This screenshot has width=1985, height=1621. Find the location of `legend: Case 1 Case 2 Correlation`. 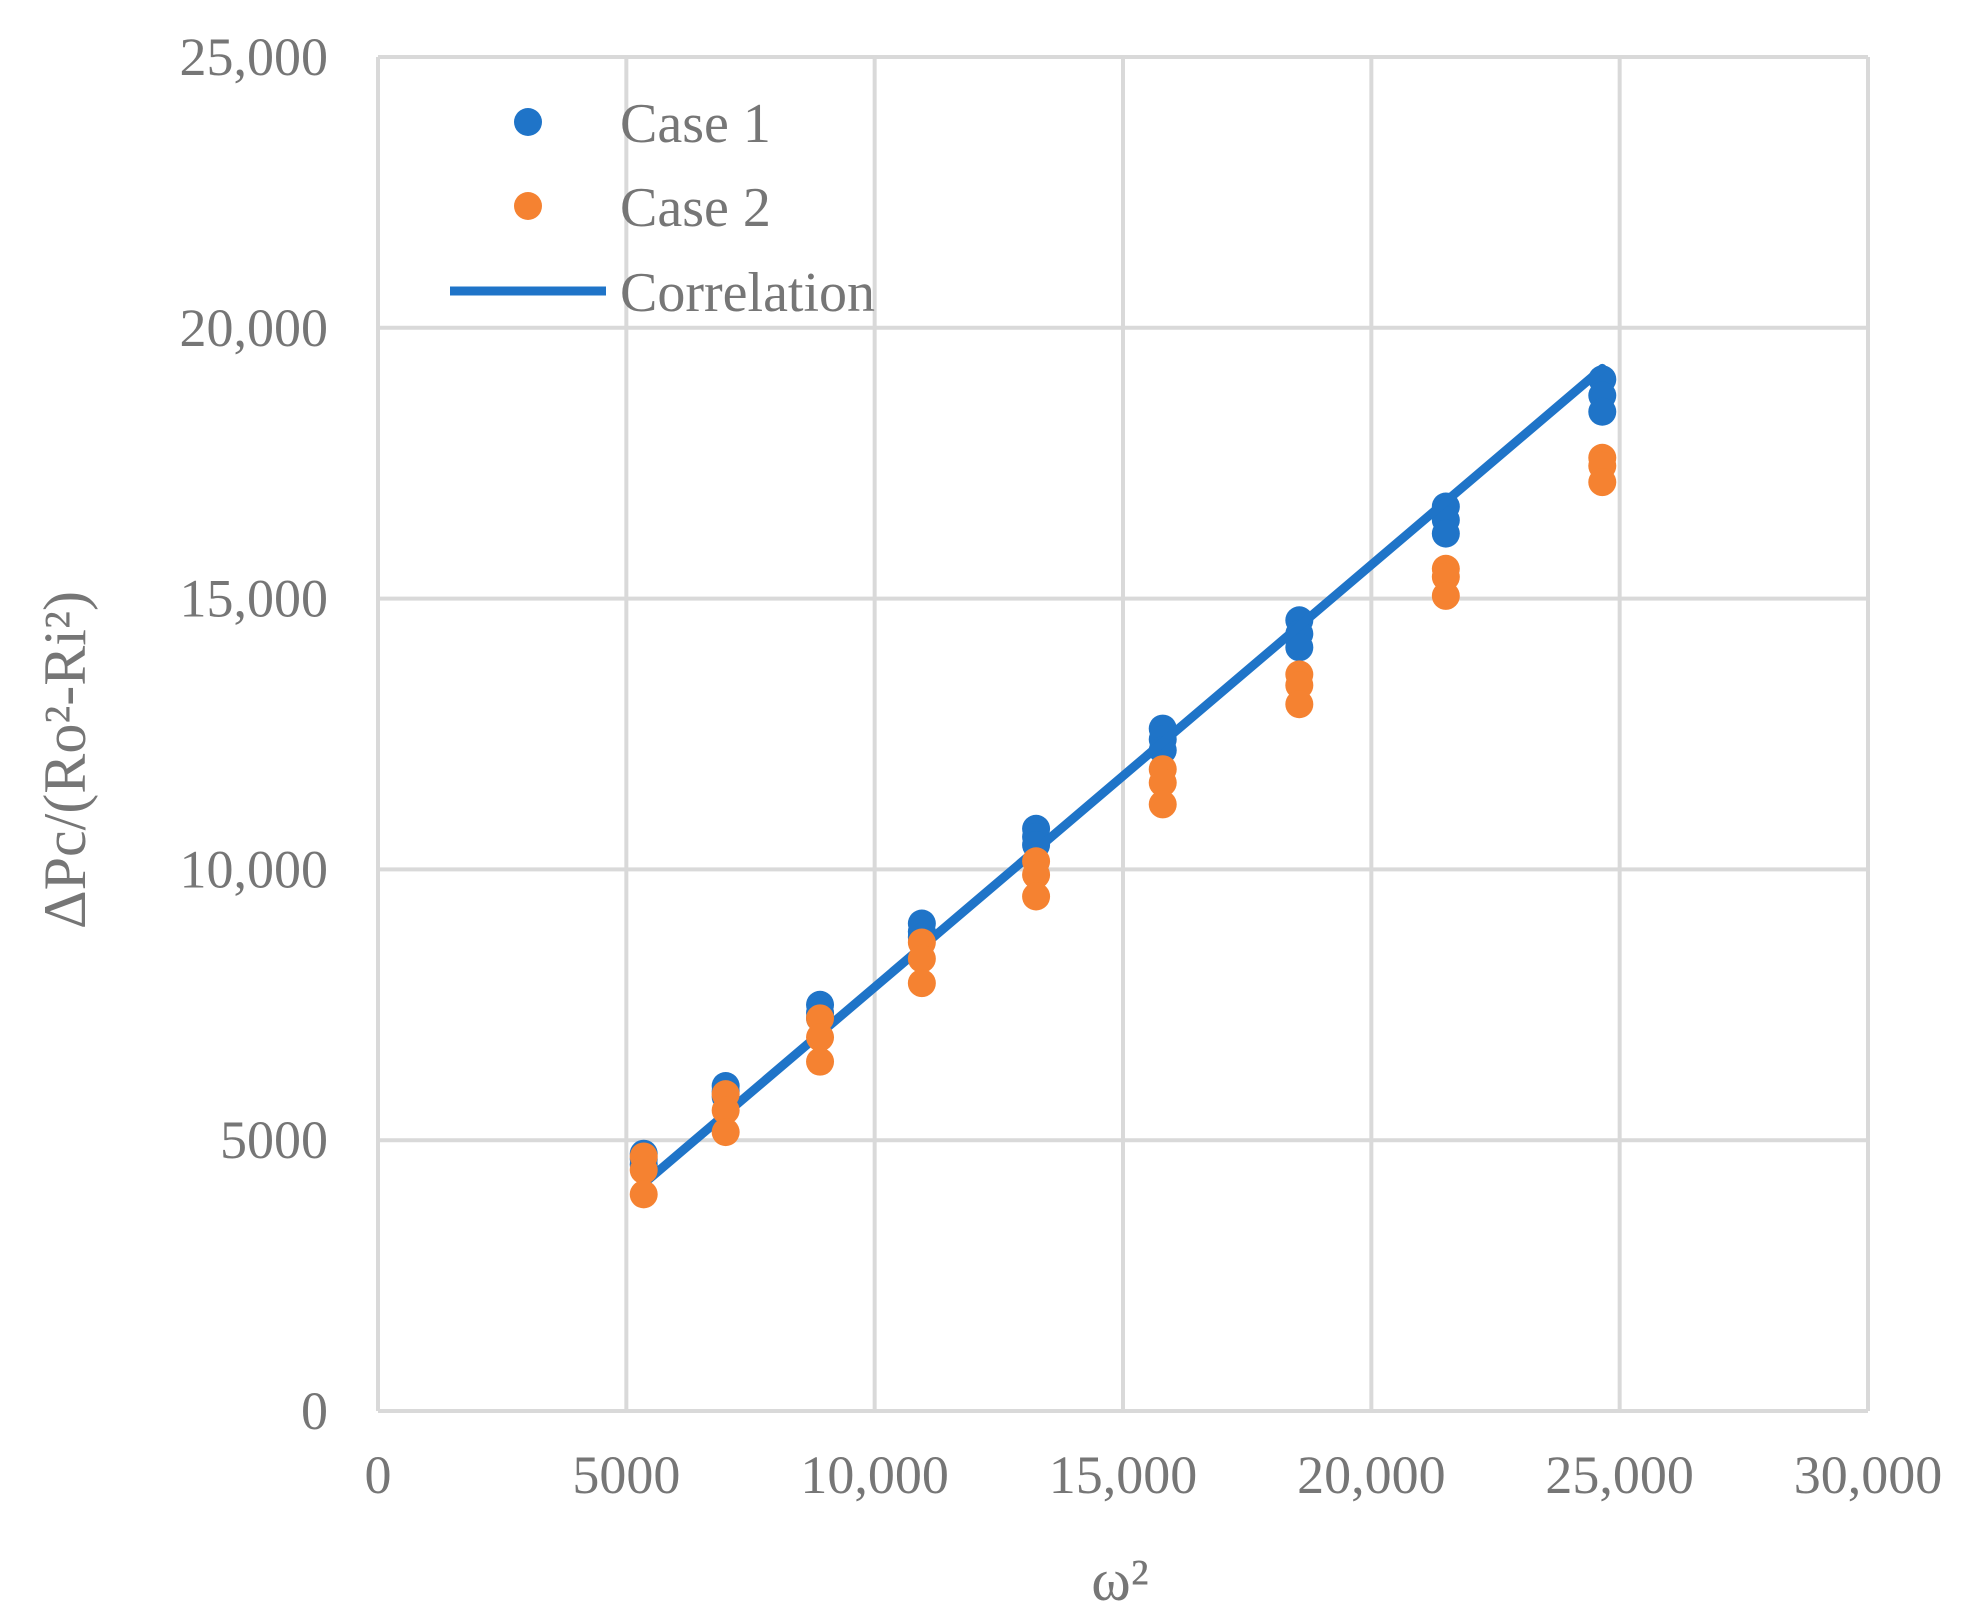

legend: Case 1 Case 2 Correlation is located at coordinates (662, 208).